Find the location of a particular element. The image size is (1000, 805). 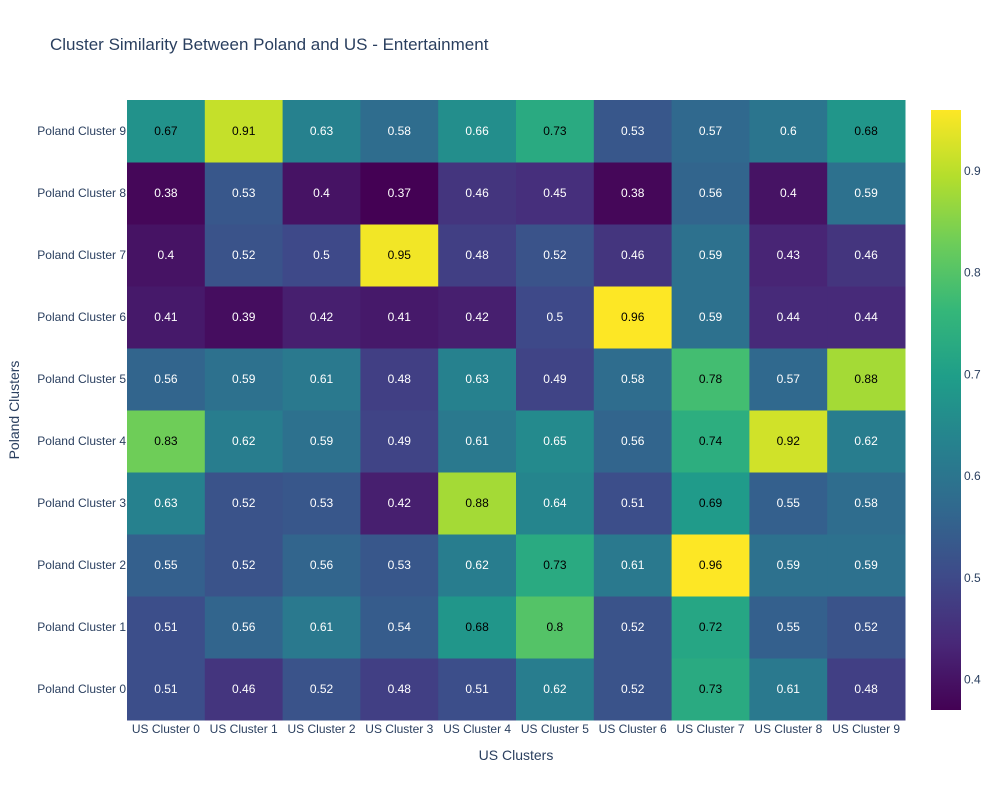

y-tick-label-2: Poland Cluster 2 is located at coordinates (81, 565).